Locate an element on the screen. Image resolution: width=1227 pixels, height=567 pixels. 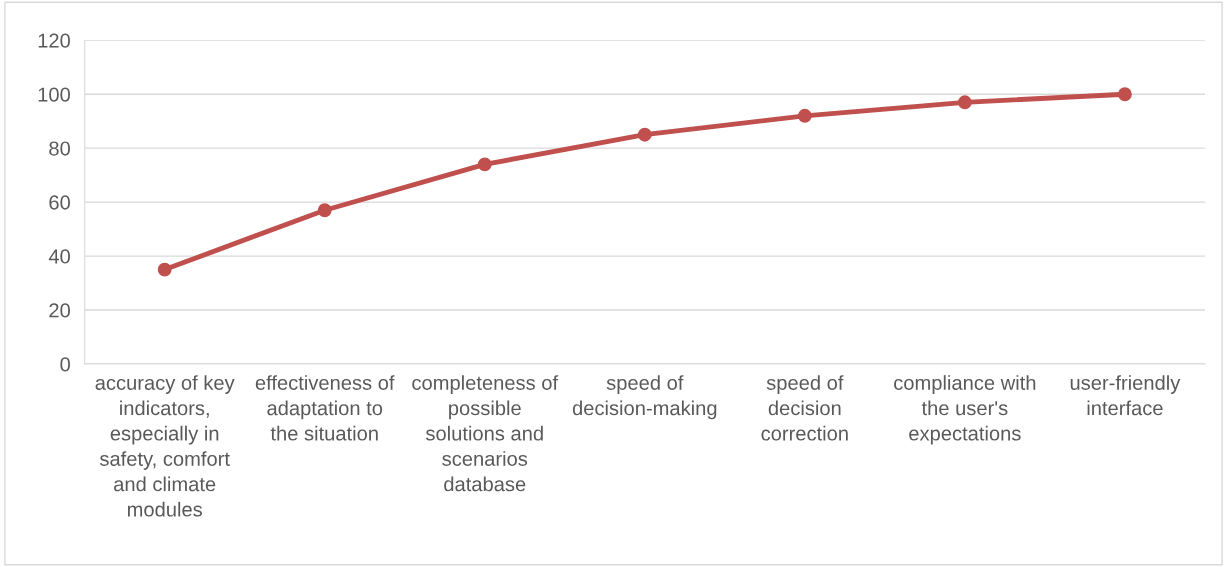
x-tick-label: accuracy of key indicators, especially in safety, comfort and climate modules is located at coordinates (165, 446).